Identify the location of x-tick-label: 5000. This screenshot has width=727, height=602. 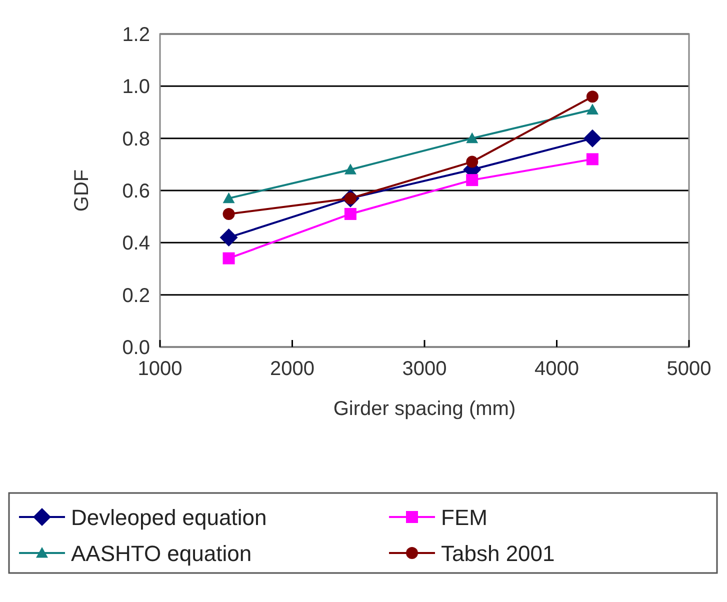
(689, 369).